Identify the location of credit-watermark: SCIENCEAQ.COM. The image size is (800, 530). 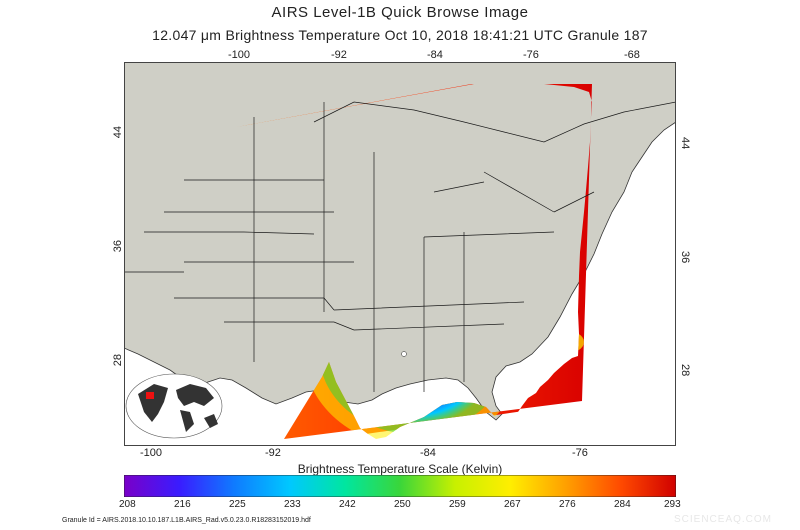
(722, 519).